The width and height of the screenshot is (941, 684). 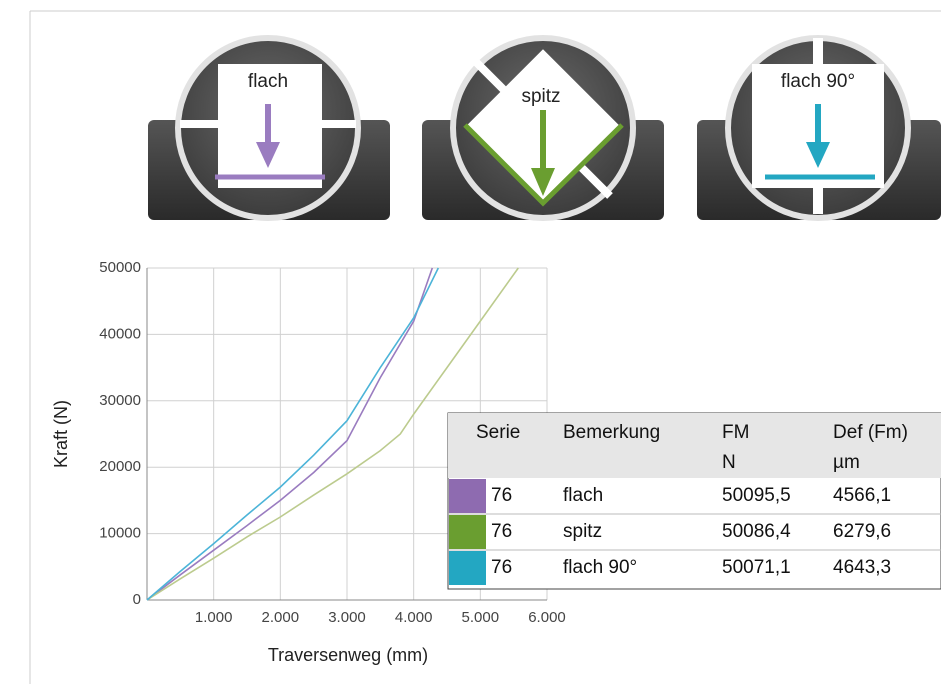 What do you see at coordinates (268, 81) in the screenshot?
I see `fixture-label: flach` at bounding box center [268, 81].